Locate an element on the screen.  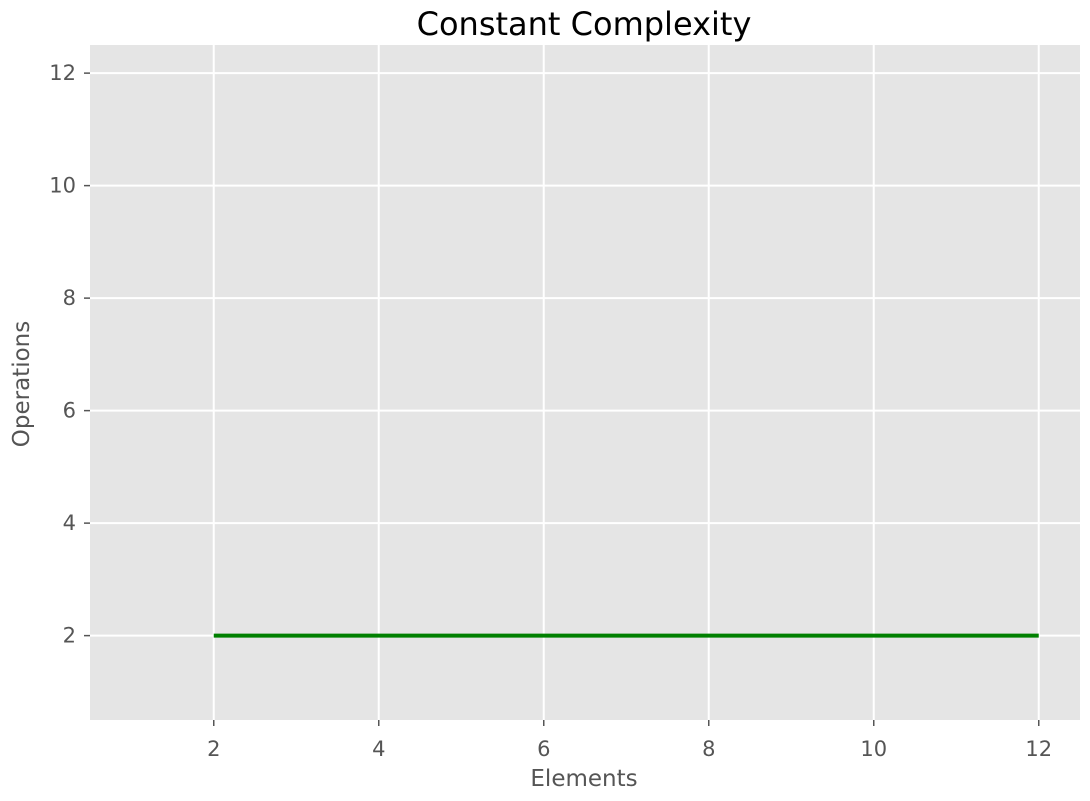
x-tick-label: 6 is located at coordinates (543, 749).